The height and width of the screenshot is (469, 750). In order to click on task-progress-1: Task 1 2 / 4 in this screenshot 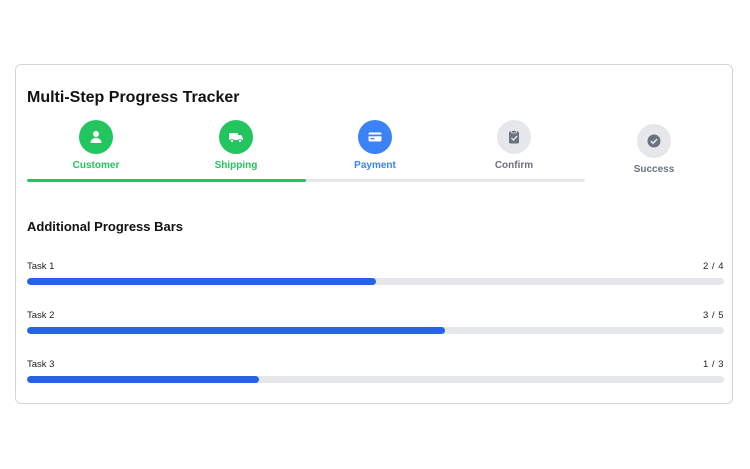, I will do `click(375, 285)`.